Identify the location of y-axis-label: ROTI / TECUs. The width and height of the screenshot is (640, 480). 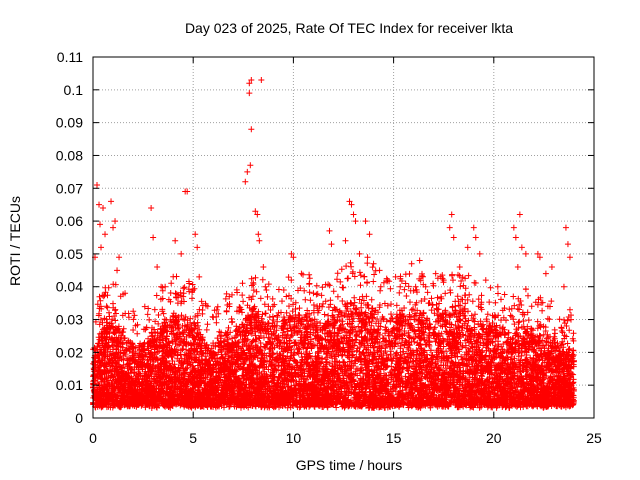
(15, 241).